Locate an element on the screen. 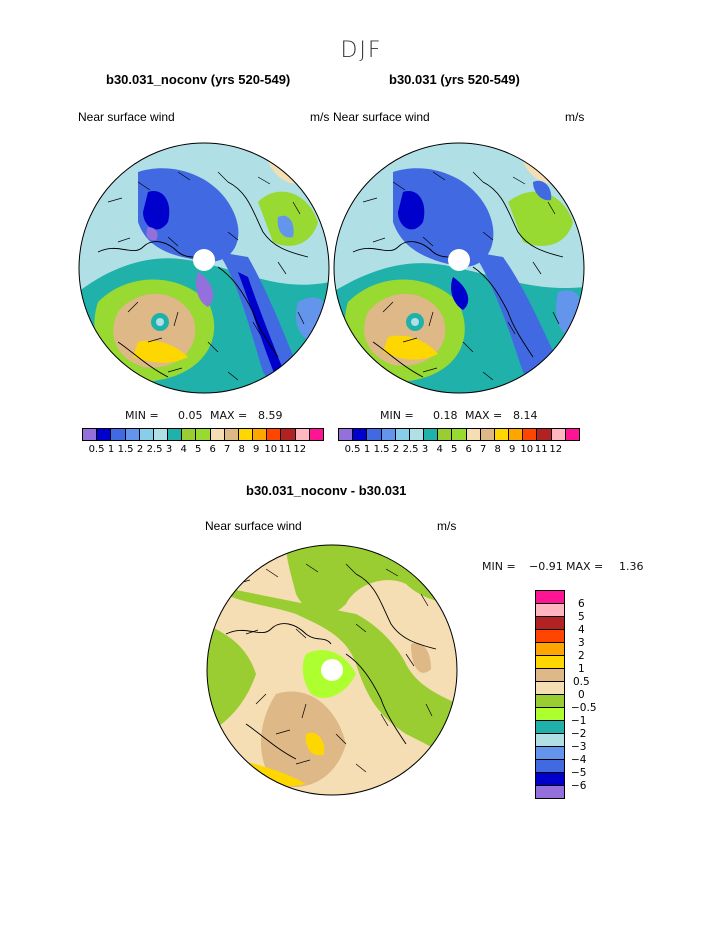 This screenshot has width=723, height=935. colorbar-tick: −3 is located at coordinates (579, 747).